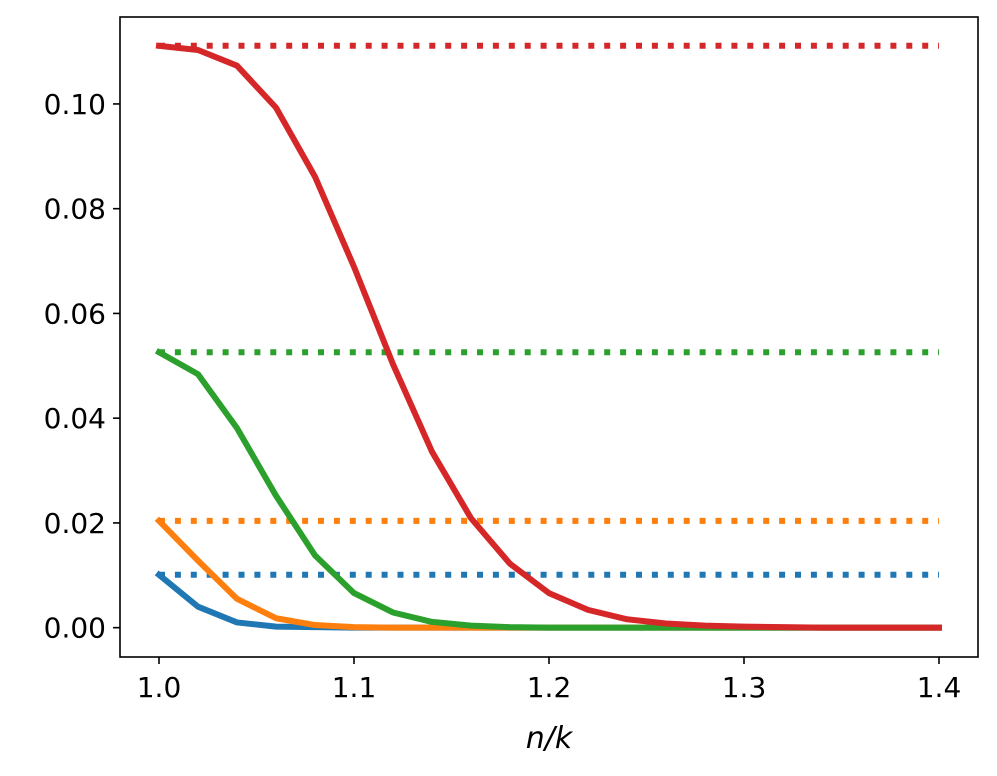 This screenshot has width=997, height=776. Describe the element at coordinates (354, 687) in the screenshot. I see `x-tick-label: 1.1` at that location.